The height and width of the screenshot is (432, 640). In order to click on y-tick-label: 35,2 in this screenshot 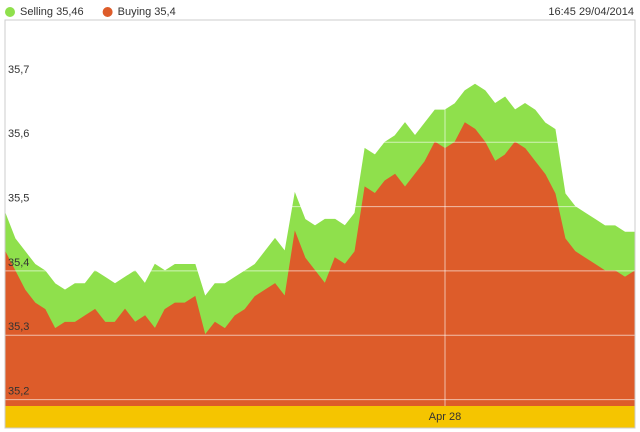, I will do `click(18, 391)`.